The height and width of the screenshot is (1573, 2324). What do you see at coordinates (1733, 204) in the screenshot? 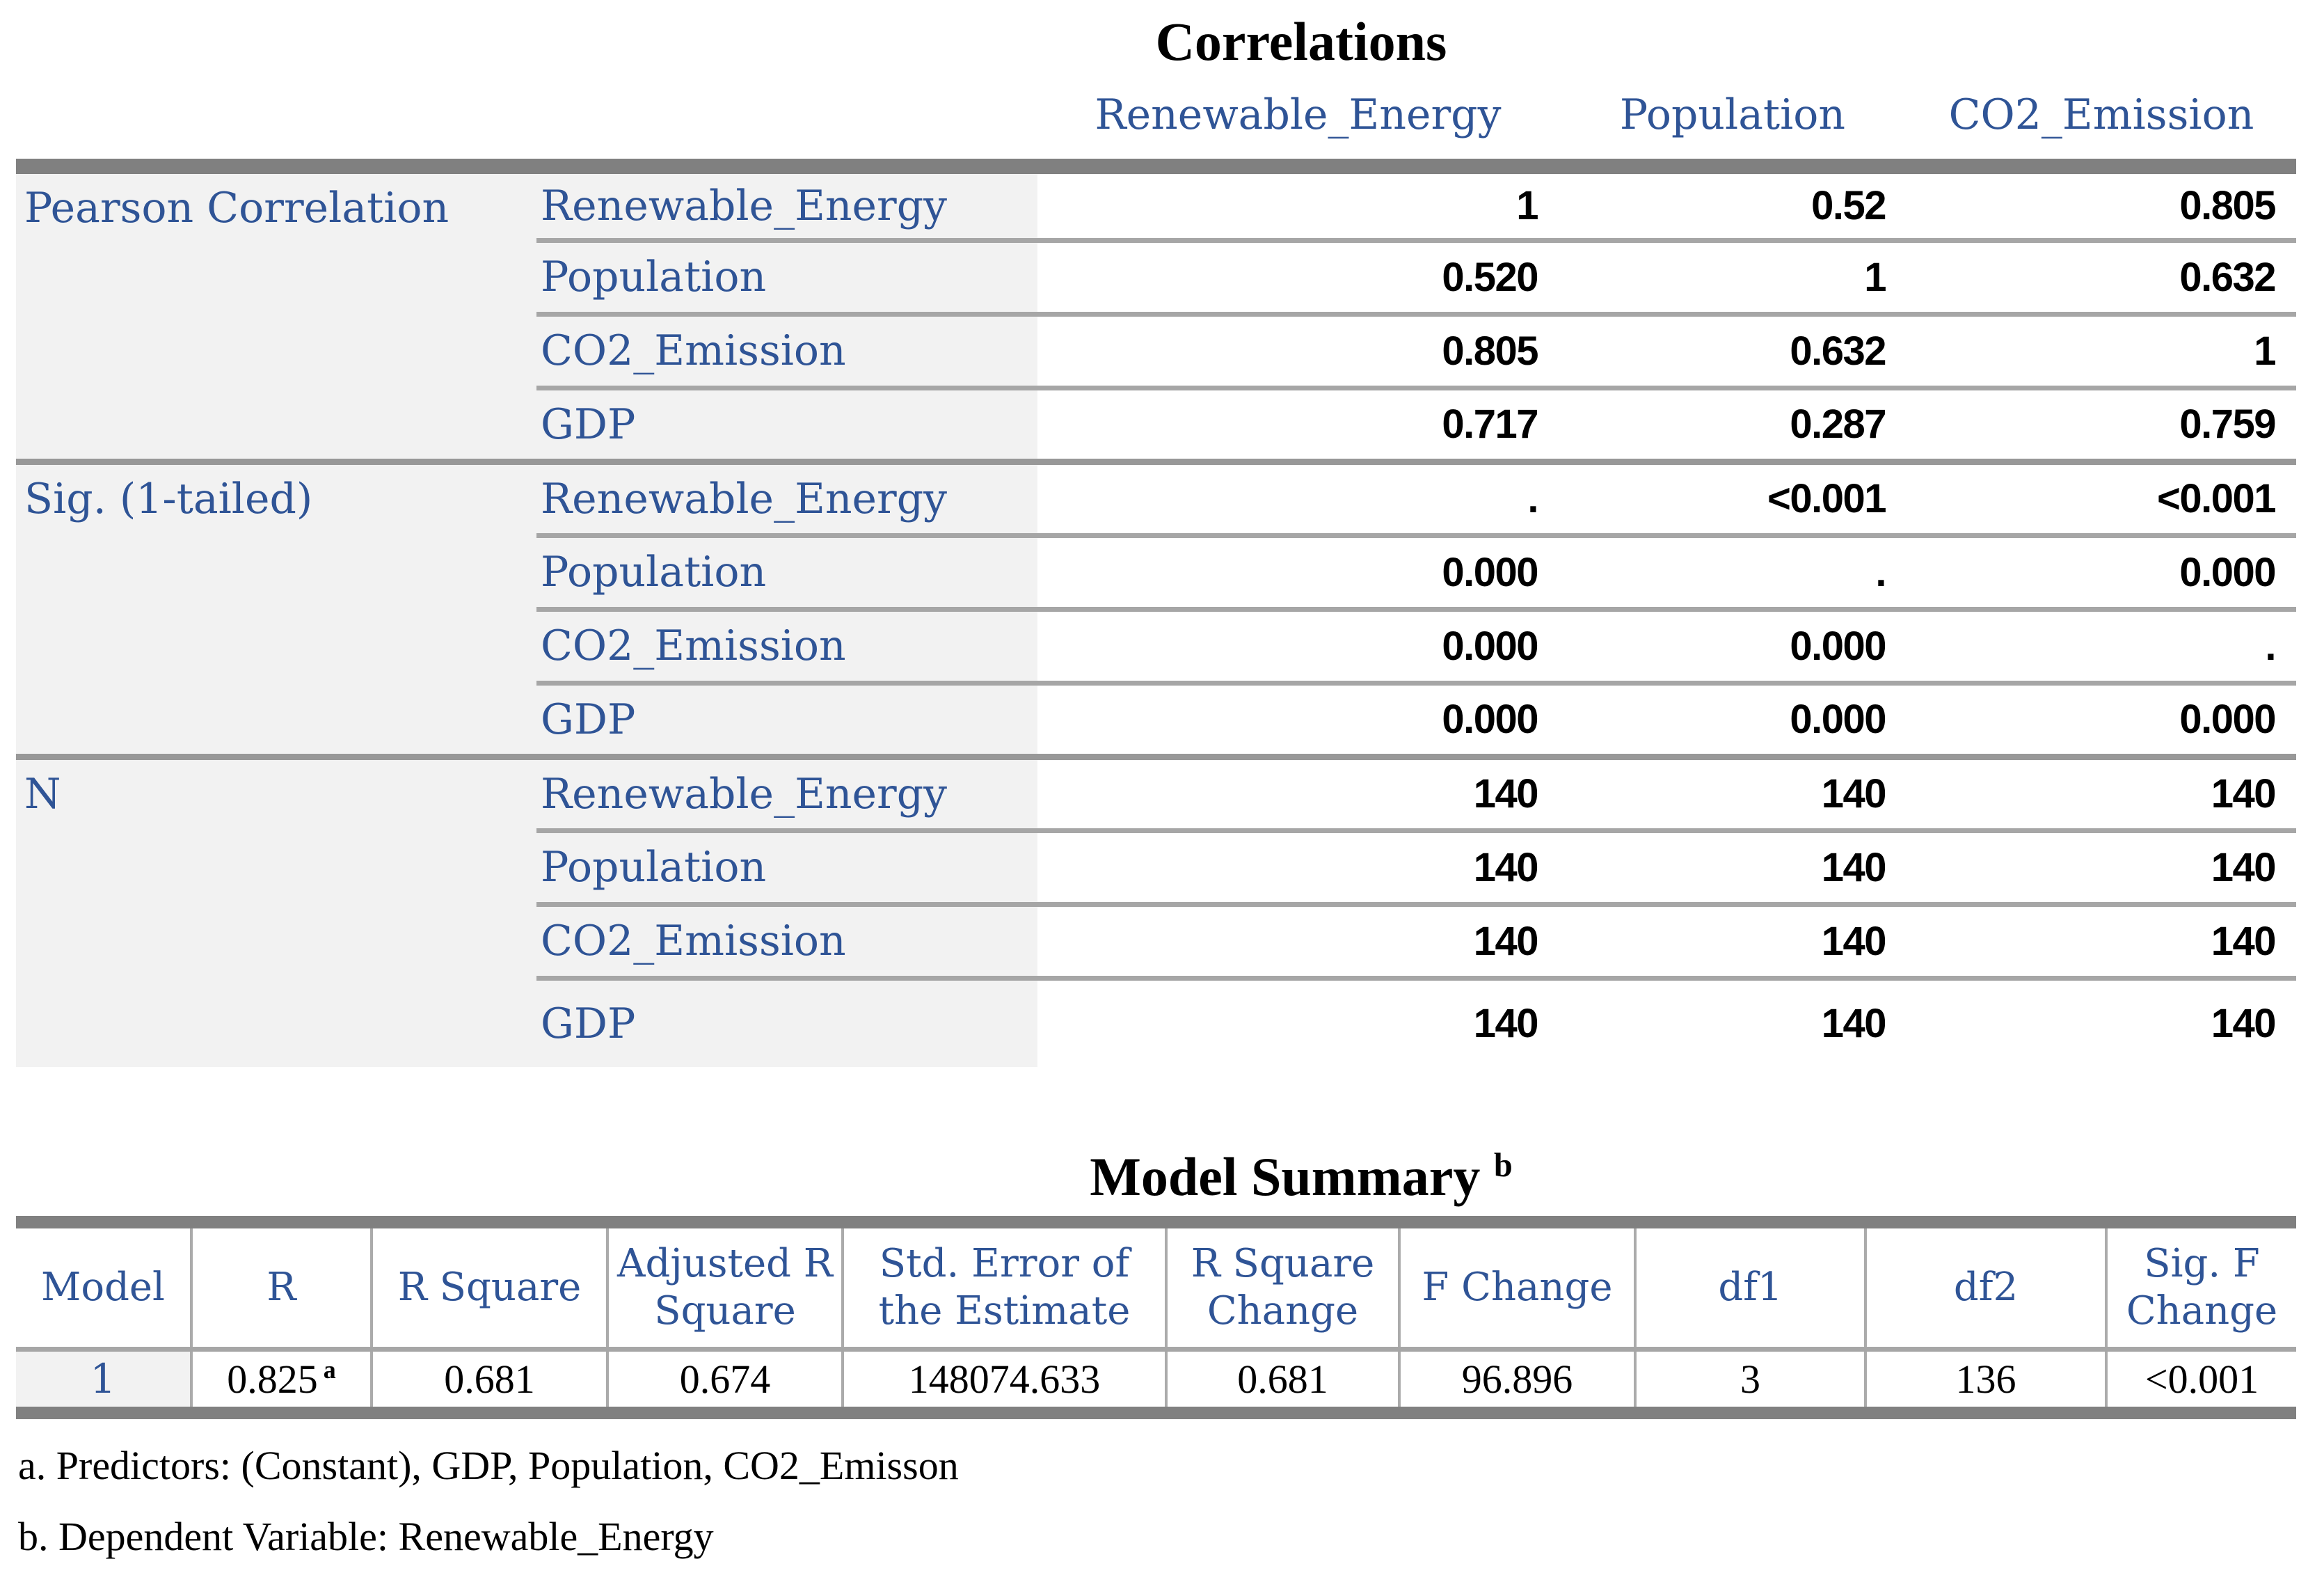
I see `value-cell: 0.52` at bounding box center [1733, 204].